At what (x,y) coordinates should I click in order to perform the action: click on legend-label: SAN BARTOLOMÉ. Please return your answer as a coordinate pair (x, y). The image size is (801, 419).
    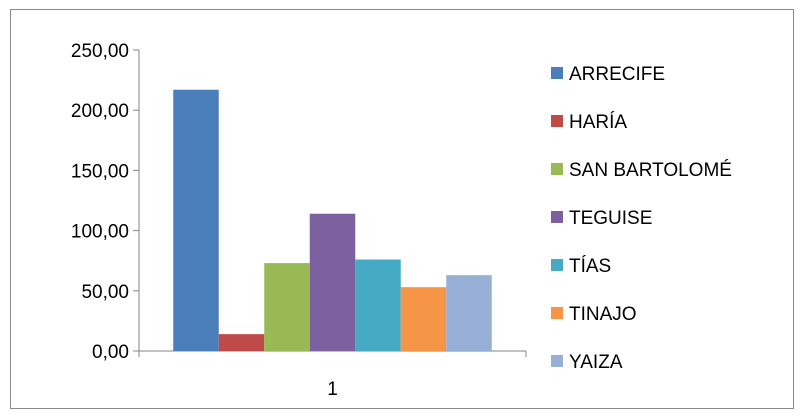
    Looking at the image, I should click on (650, 170).